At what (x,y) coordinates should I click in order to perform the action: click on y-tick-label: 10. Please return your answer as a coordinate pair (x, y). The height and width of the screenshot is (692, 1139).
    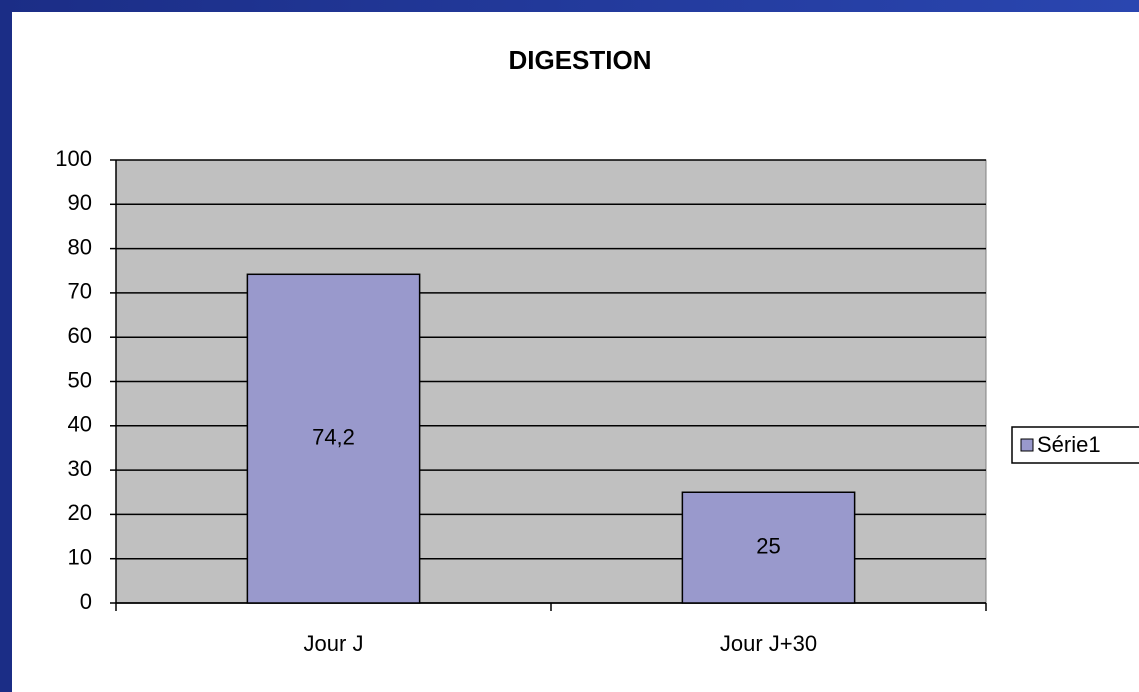
    Looking at the image, I should click on (80, 557).